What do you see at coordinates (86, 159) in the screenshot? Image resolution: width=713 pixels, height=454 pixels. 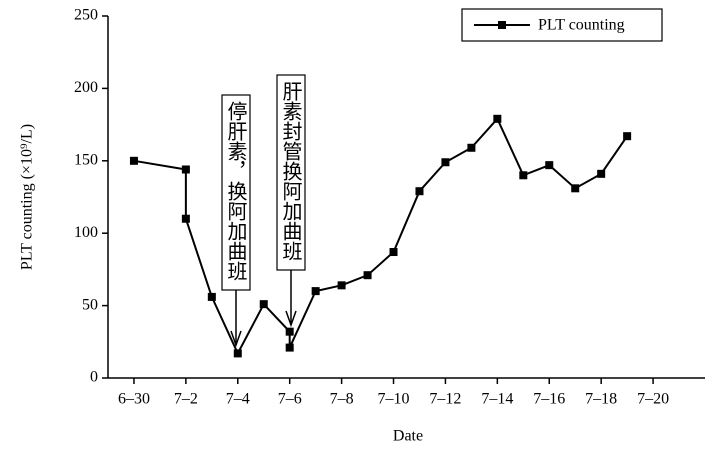 I see `y-tick-label: 150` at bounding box center [86, 159].